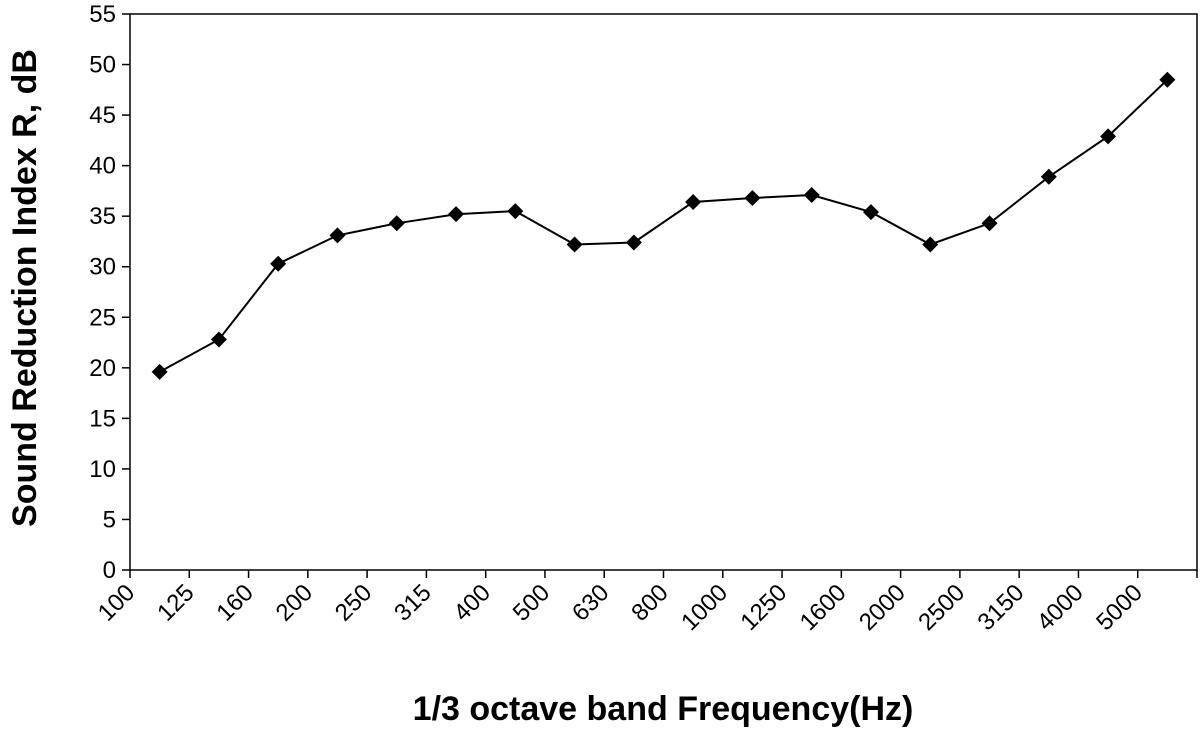 Image resolution: width=1200 pixels, height=737 pixels. What do you see at coordinates (102, 317) in the screenshot?
I see `y-tick-label: 25` at bounding box center [102, 317].